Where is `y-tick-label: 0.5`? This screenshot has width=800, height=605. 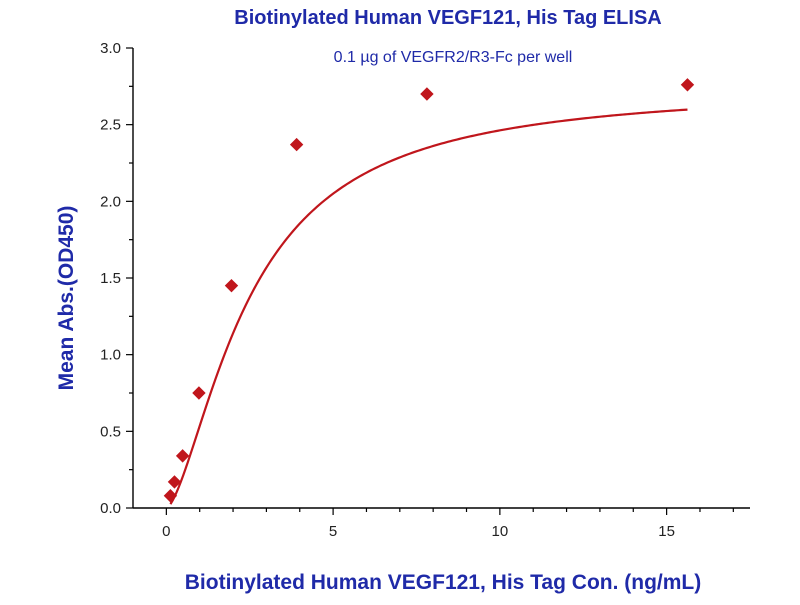
y-tick-label: 0.5 is located at coordinates (110, 431).